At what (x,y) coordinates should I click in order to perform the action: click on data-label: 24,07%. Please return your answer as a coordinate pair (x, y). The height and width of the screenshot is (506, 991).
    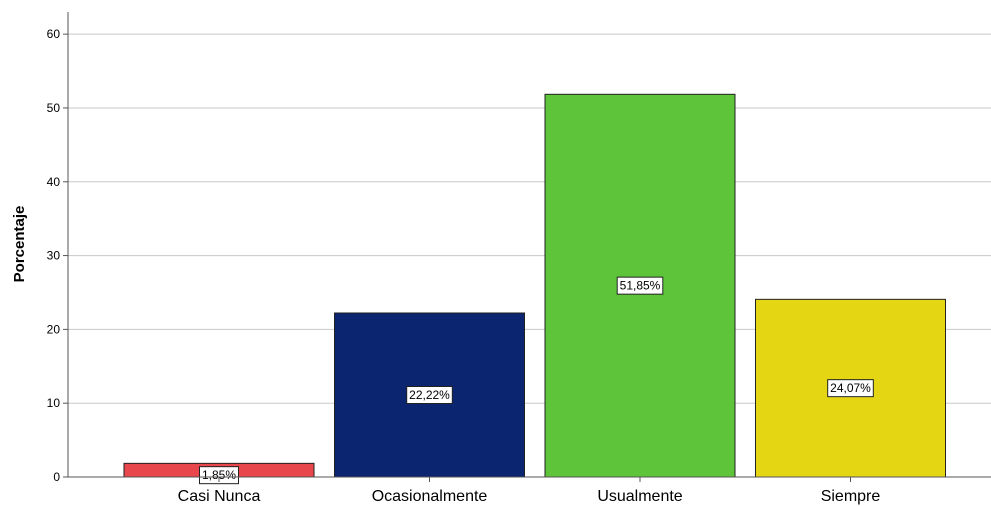
    Looking at the image, I should click on (850, 388).